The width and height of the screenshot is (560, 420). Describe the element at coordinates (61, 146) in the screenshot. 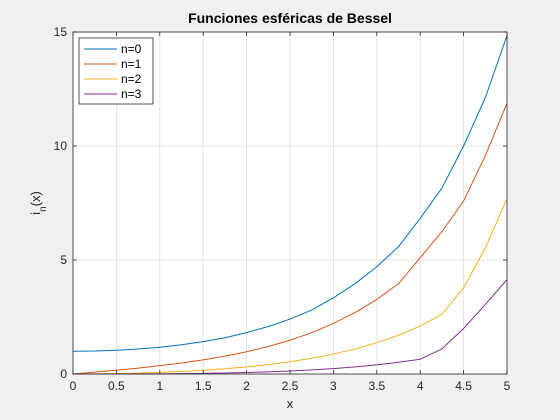

I see `y-tick-label: 10` at that location.